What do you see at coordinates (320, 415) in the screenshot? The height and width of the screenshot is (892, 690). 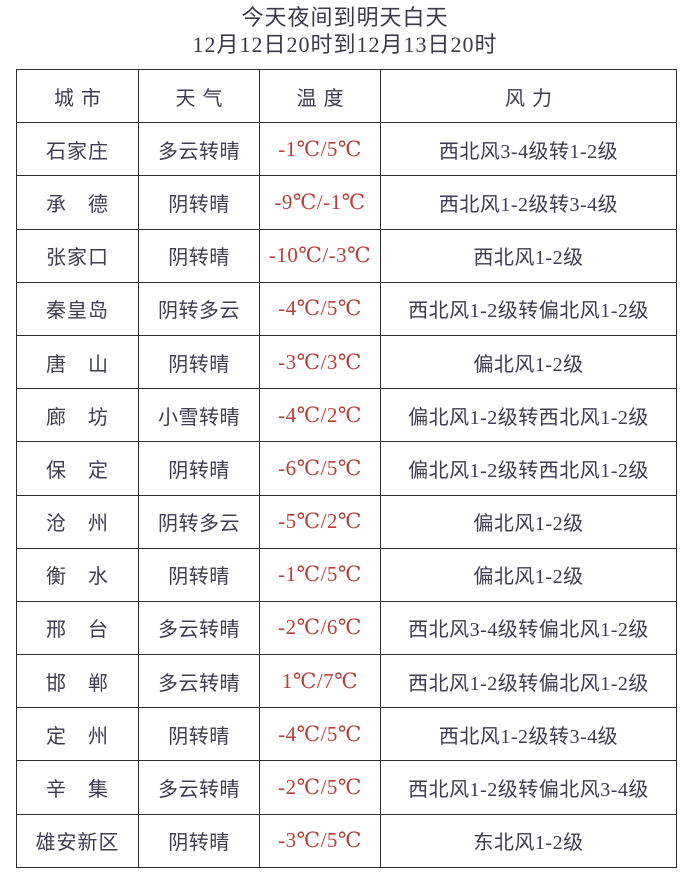 I see `temperature-cell: -4℃/2℃` at bounding box center [320, 415].